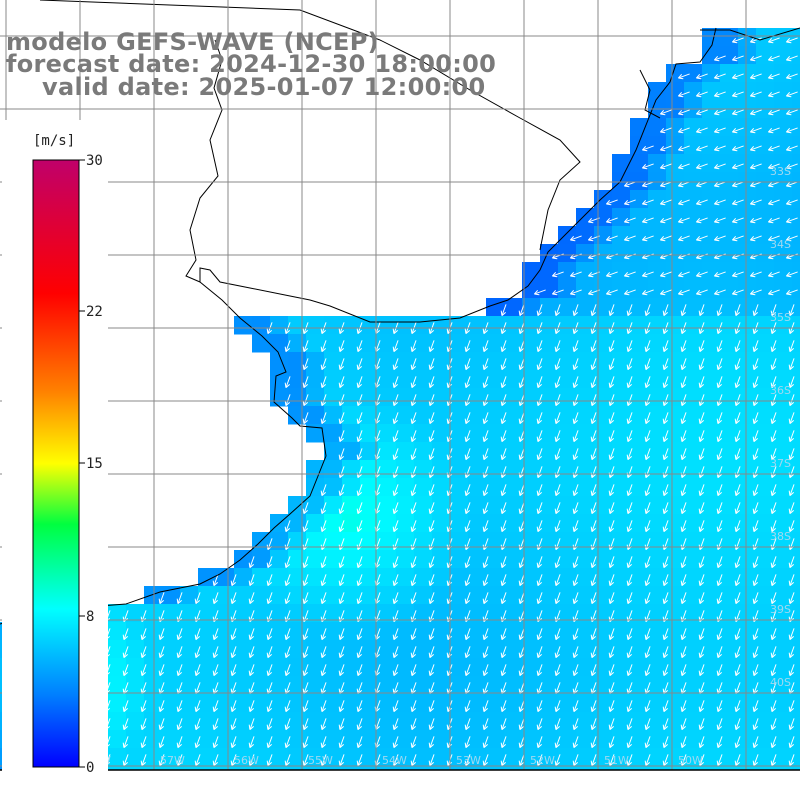 The width and height of the screenshot is (800, 800). What do you see at coordinates (780, 609) in the screenshot?
I see `lat-label: 39S` at bounding box center [780, 609].